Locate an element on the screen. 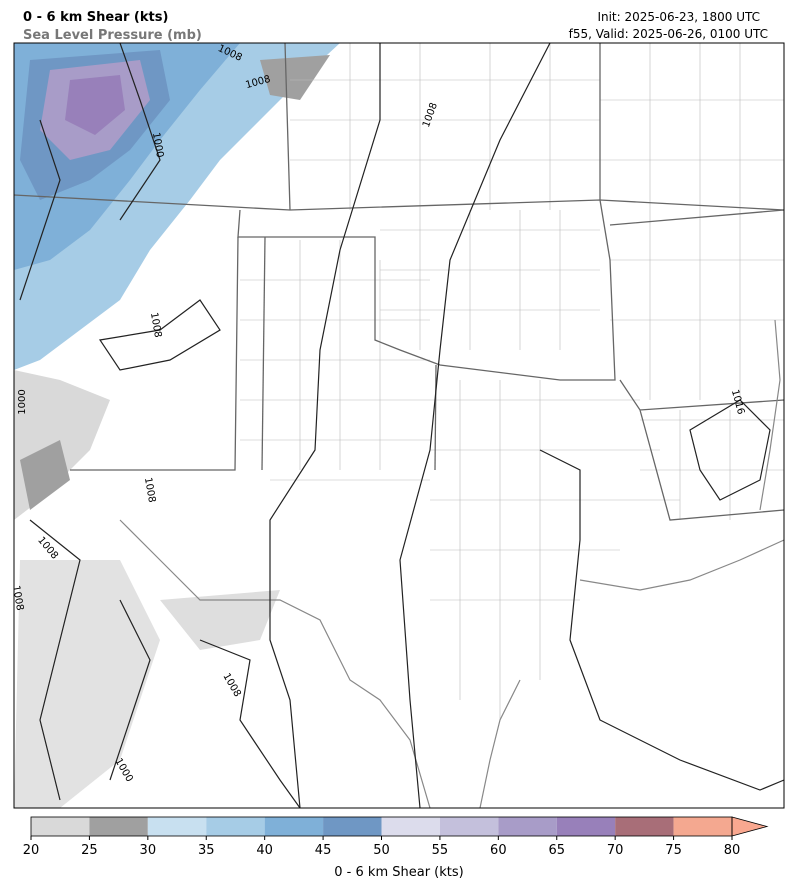  colorbar: 20 25 30 35 40 45 50 55 60 65 70 75 80 is located at coordinates (396, 837).